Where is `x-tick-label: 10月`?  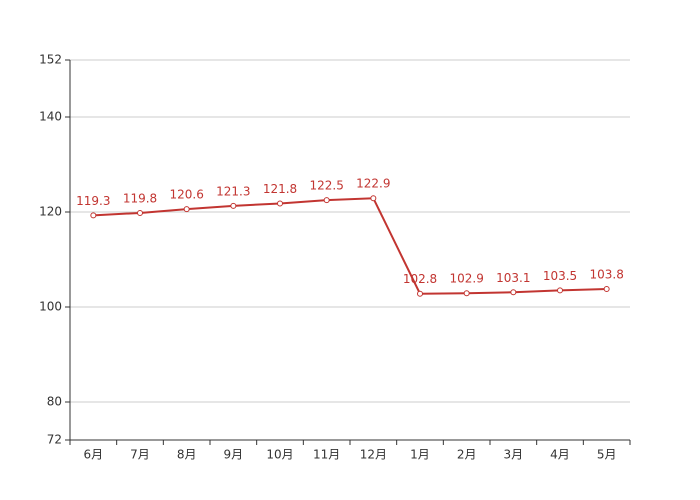
x-tick-label: 10月 is located at coordinates (279, 455).